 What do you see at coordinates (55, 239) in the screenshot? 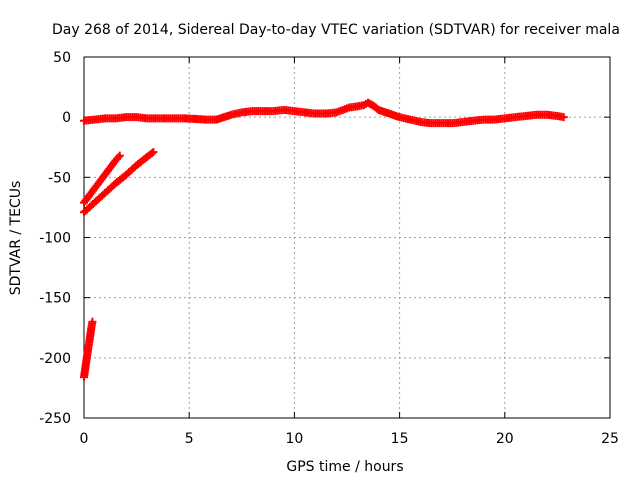
I see `y-tick-label: -100` at bounding box center [55, 239].